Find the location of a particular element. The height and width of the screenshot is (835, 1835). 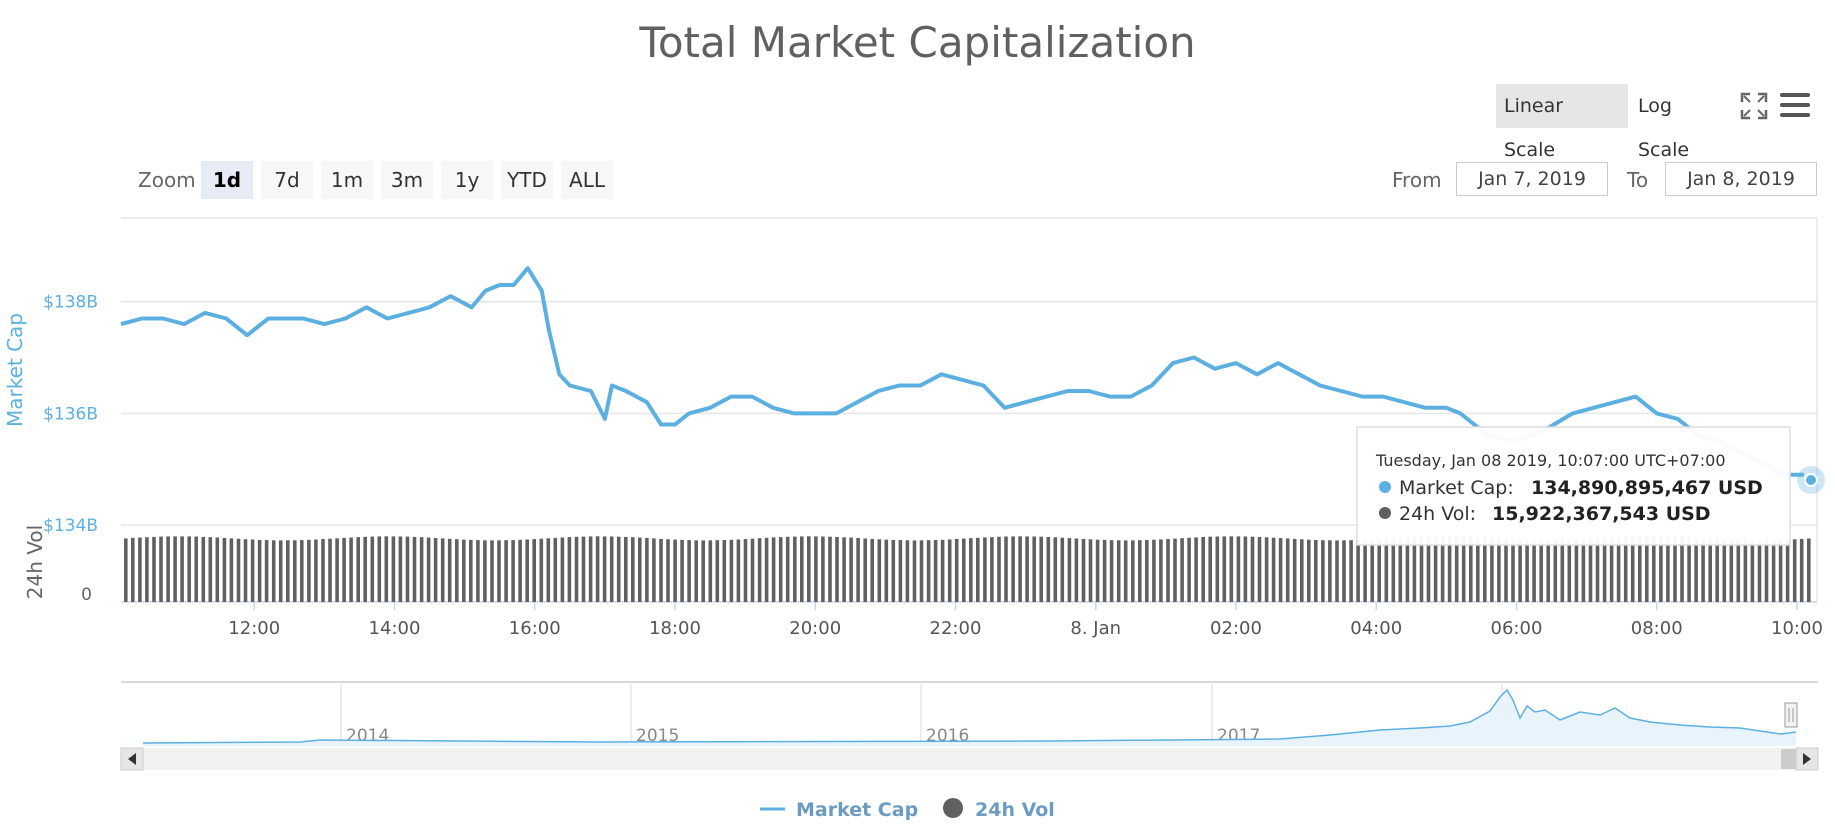

zoom-3m-button: 3m is located at coordinates (407, 180).